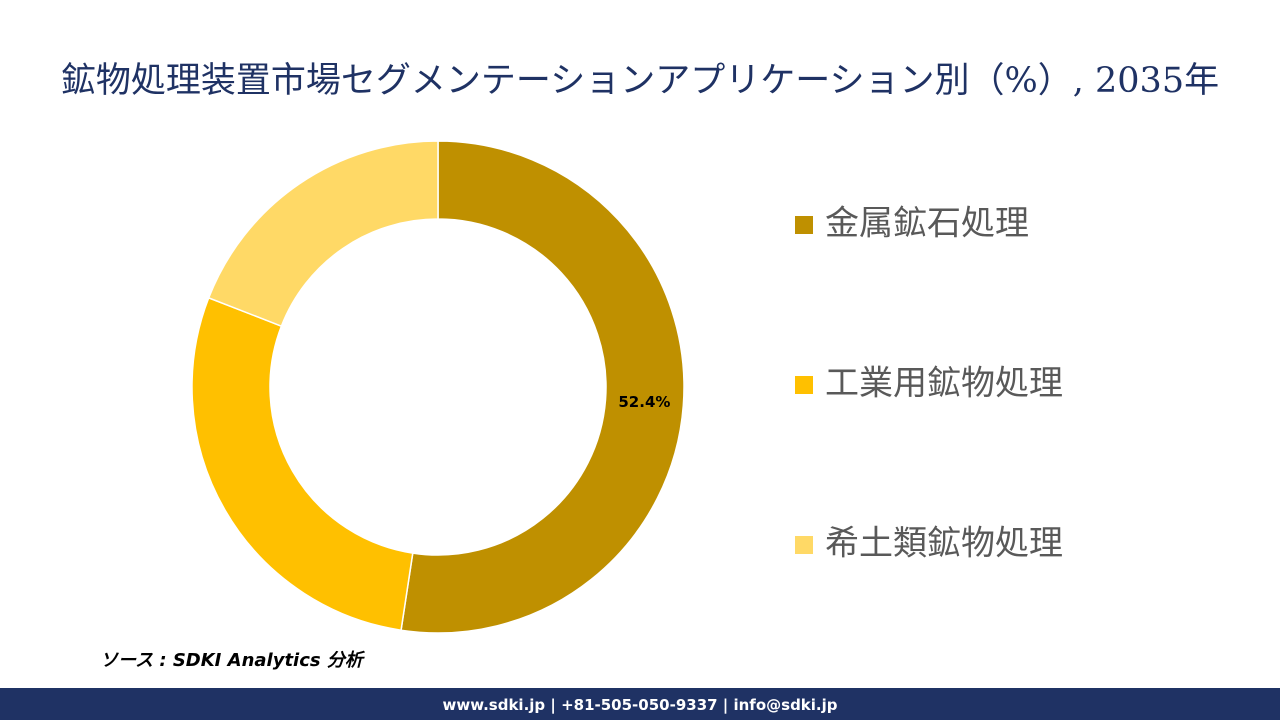  I want to click on legend-label: 金属鉱石処理, so click(927, 224).